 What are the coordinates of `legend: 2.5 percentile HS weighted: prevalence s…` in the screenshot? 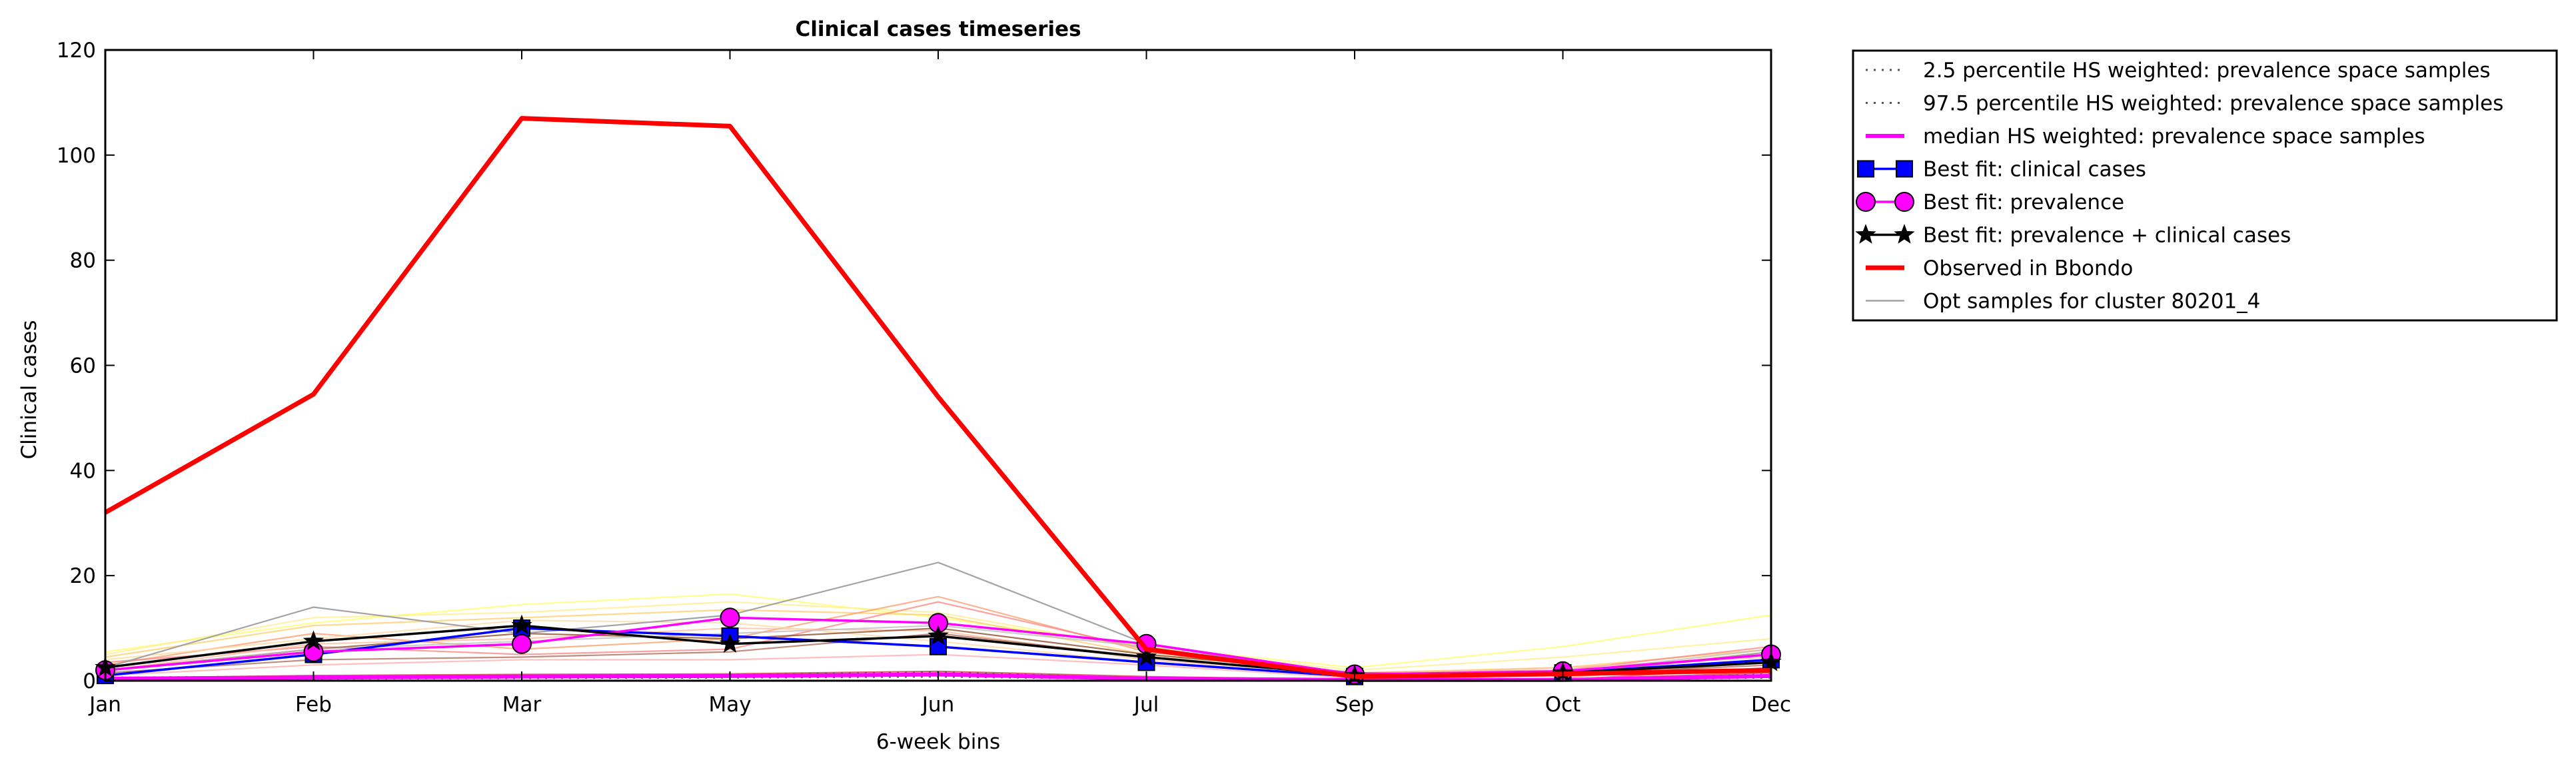 It's located at (2205, 185).